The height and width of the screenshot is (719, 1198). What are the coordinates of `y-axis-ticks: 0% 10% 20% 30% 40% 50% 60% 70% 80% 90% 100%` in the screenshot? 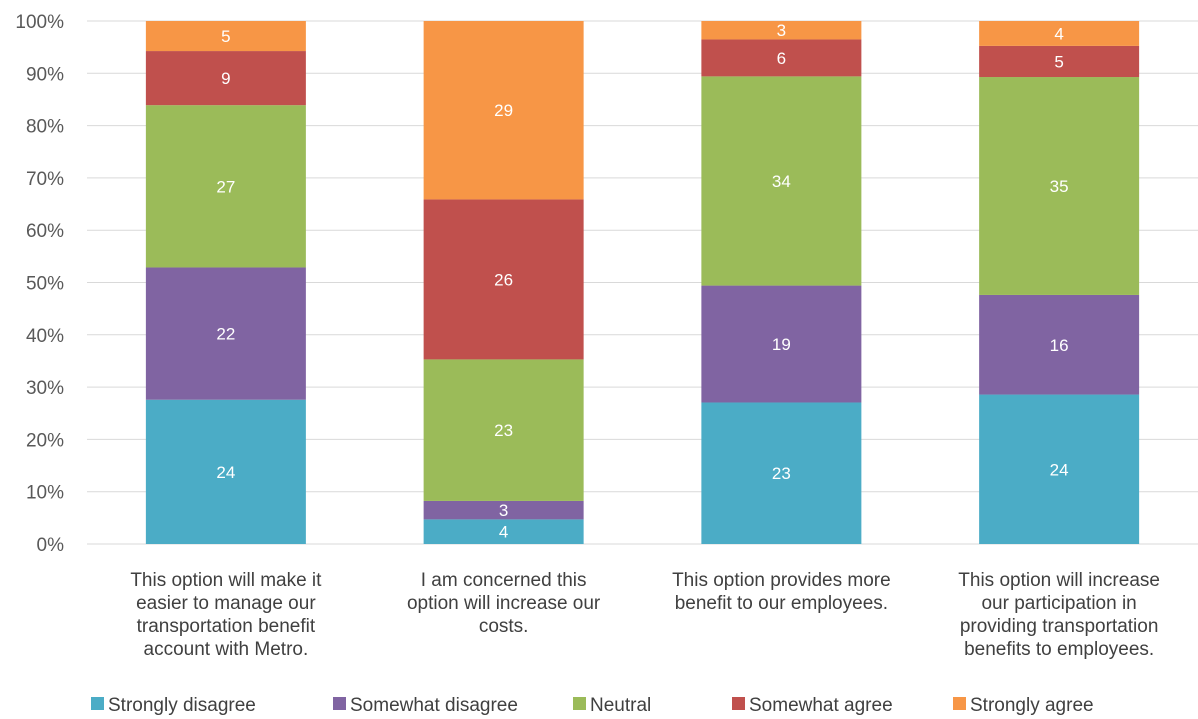 It's located at (39, 284).